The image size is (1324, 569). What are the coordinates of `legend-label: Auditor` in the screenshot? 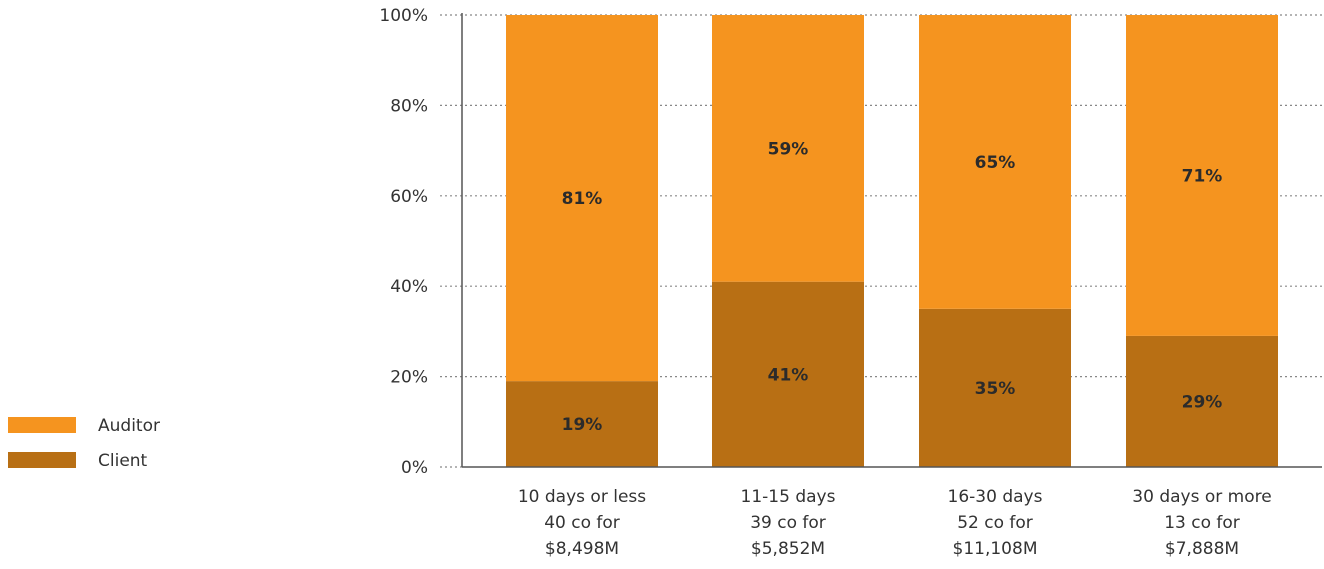 It's located at (129, 426).